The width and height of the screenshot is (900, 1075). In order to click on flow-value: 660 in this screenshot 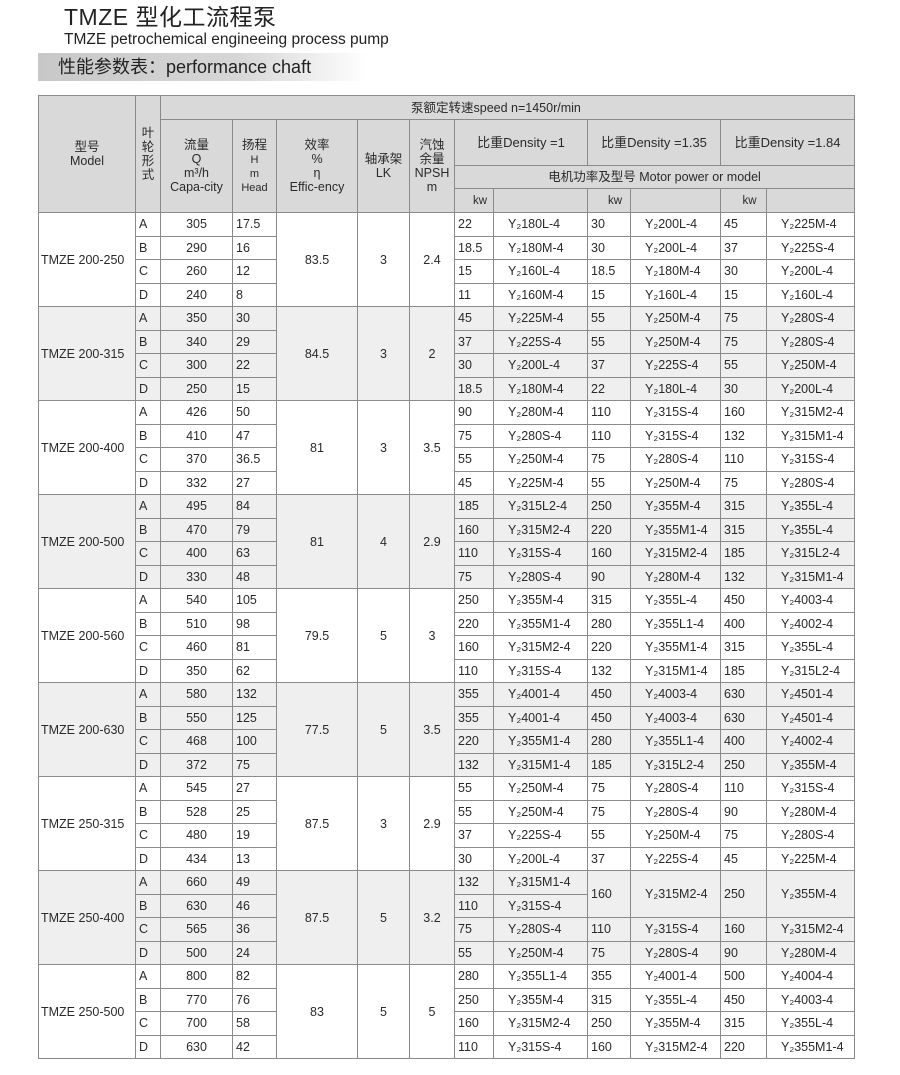, I will do `click(196, 882)`.